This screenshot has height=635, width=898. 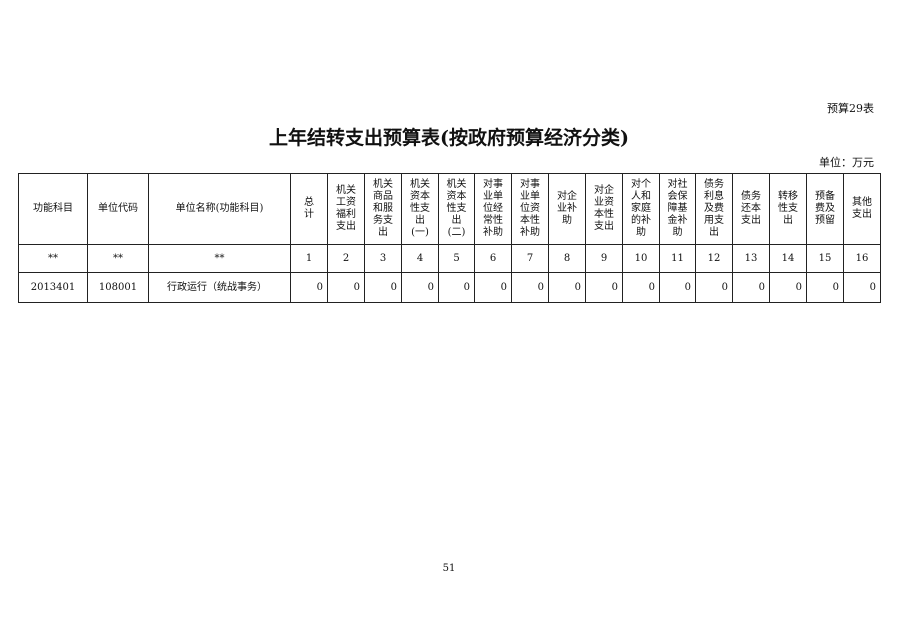 I want to click on table-cell: 108001, so click(x=118, y=287).